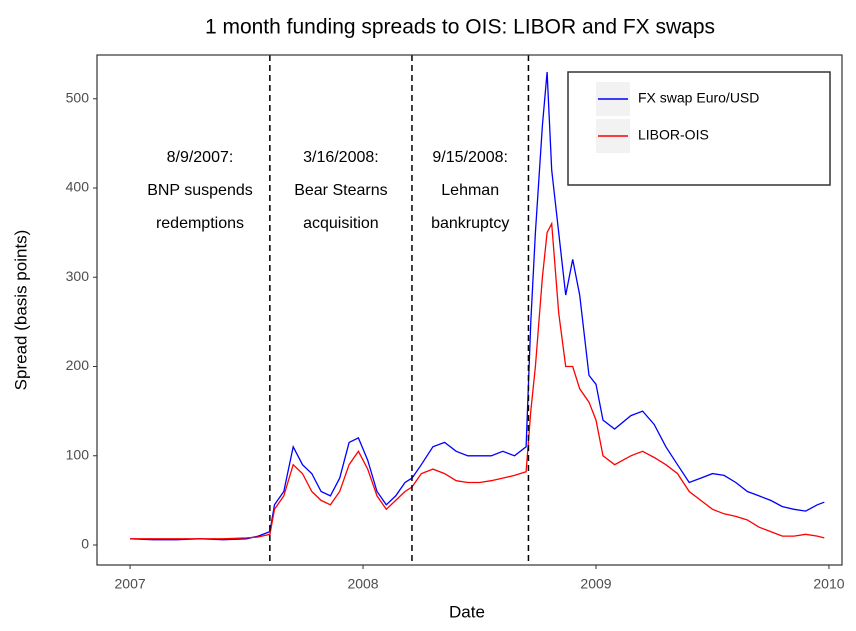 Image resolution: width=856 pixels, height=631 pixels. Describe the element at coordinates (595, 584) in the screenshot. I see `x-tick-label: 2009` at that location.